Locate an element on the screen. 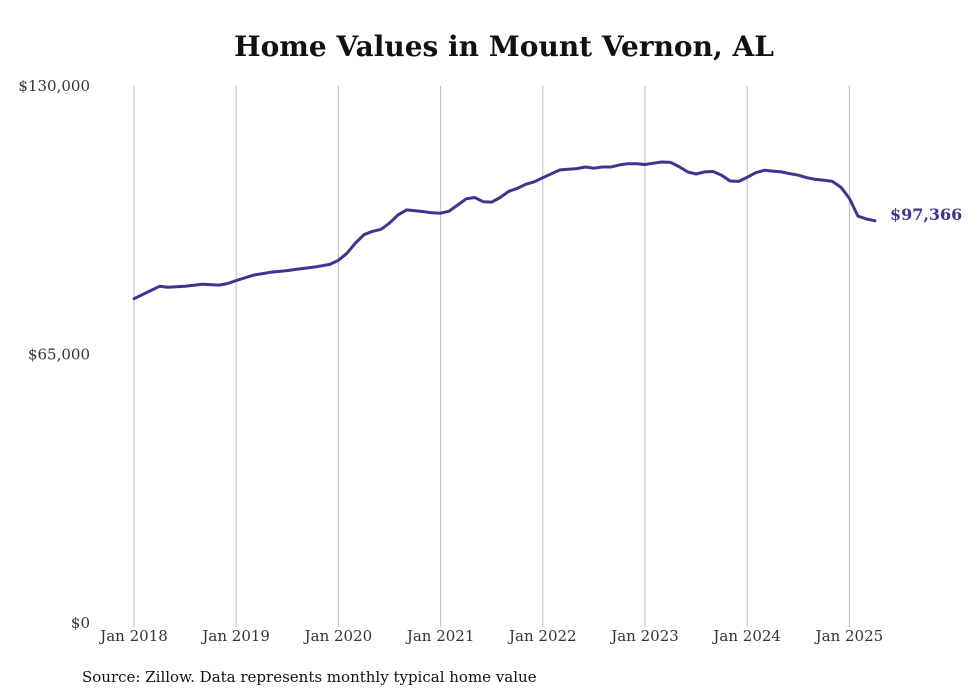 The image size is (980, 699). y-tick-label: $65,000 is located at coordinates (59, 355).